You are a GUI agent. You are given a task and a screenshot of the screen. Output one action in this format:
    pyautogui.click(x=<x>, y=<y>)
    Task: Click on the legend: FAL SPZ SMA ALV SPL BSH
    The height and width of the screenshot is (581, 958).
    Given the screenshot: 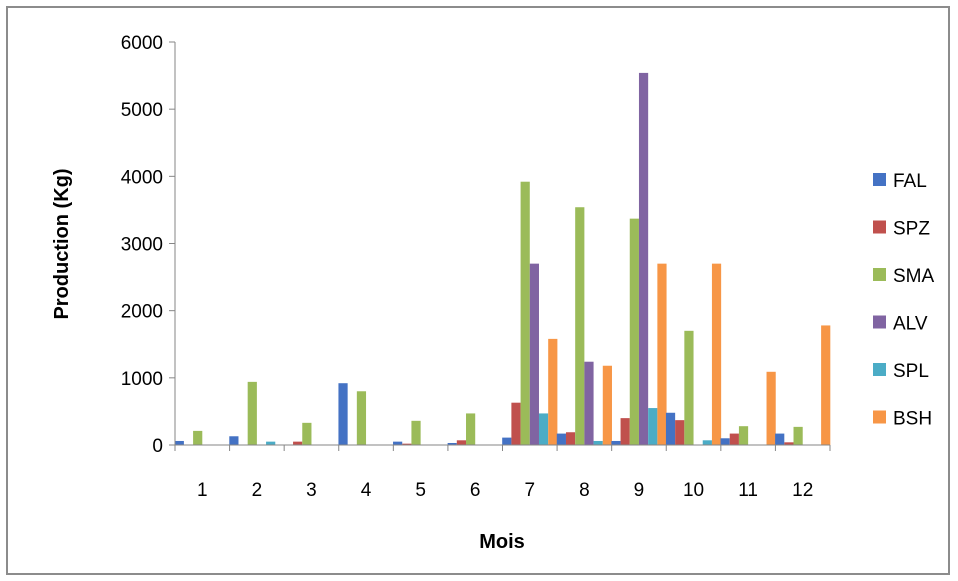 What is the action you would take?
    pyautogui.click(x=904, y=300)
    